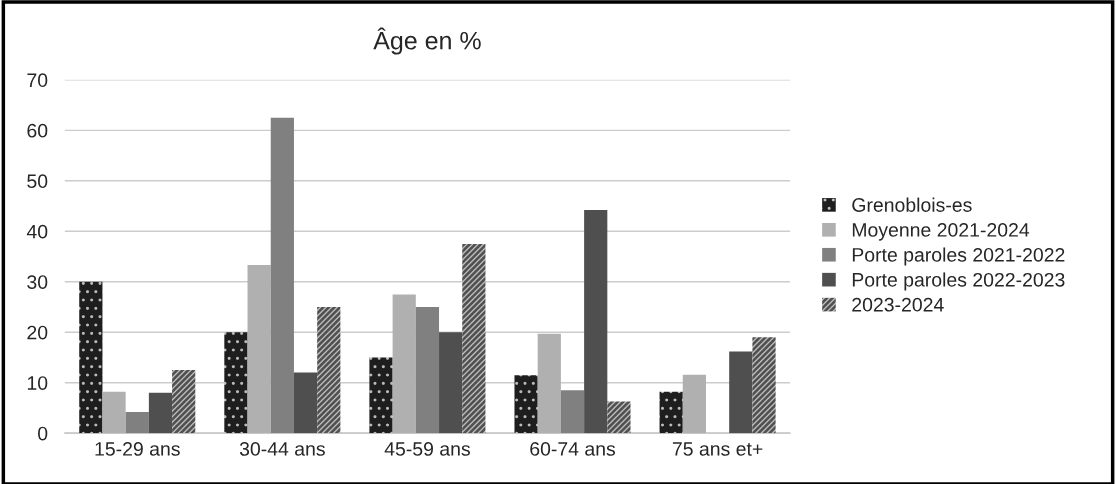  Describe the element at coordinates (427, 449) in the screenshot. I see `x-tick-label: 45-59 ans` at that location.